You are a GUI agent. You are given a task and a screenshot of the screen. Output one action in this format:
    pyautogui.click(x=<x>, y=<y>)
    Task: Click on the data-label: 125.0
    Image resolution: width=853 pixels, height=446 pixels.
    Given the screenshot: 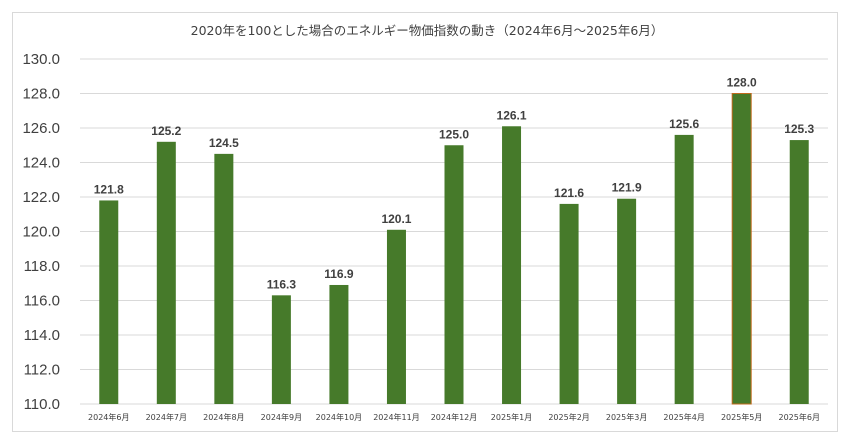 What is the action you would take?
    pyautogui.click(x=454, y=134)
    